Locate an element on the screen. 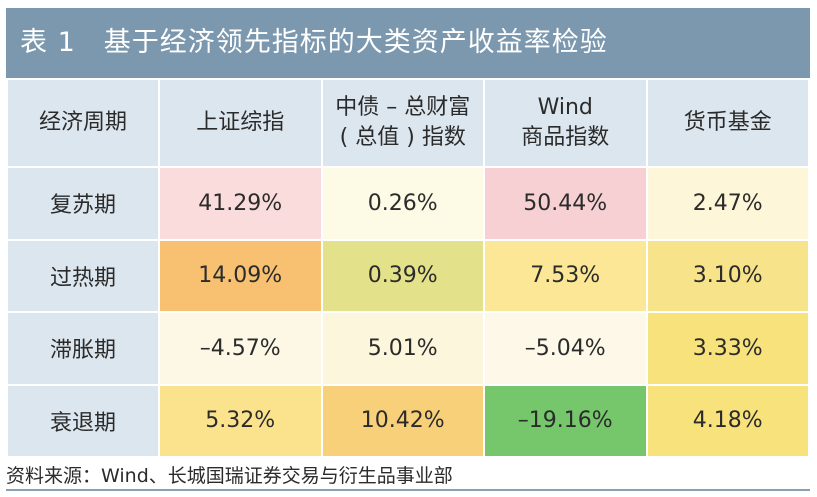  bottom-divider is located at coordinates (408, 490).